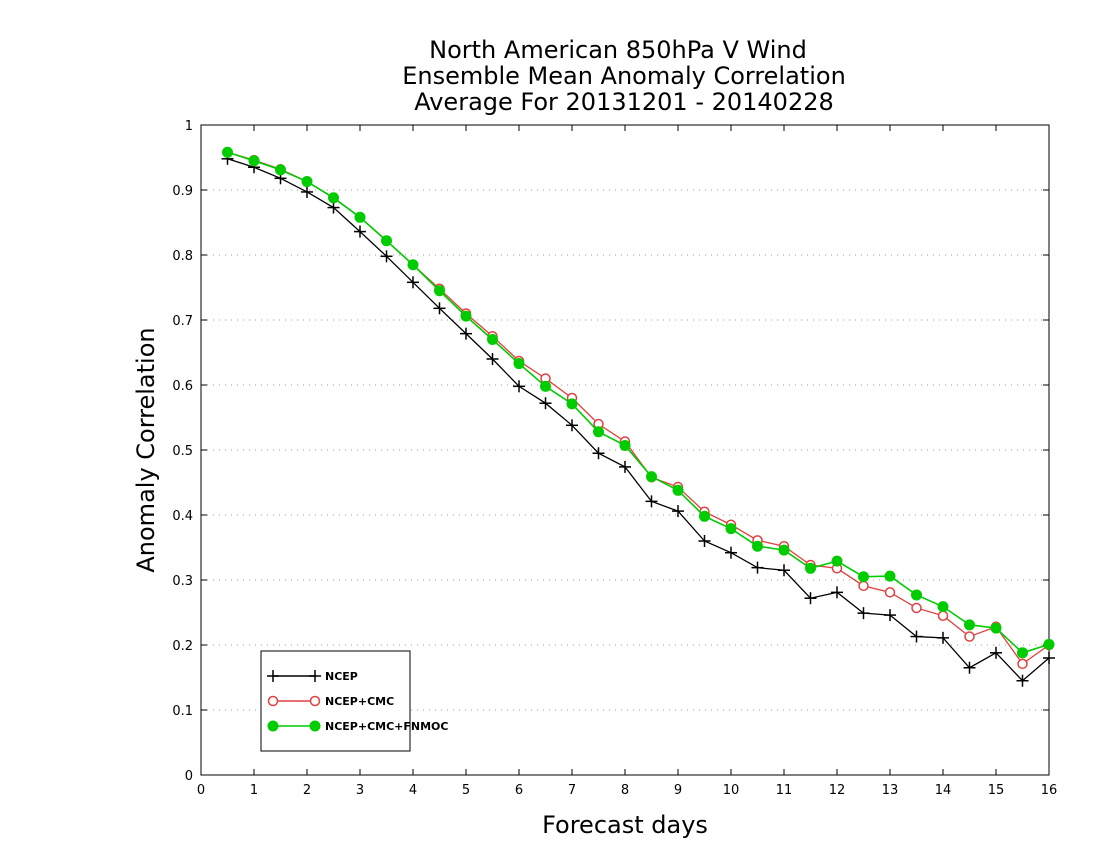 The width and height of the screenshot is (1100, 850). What do you see at coordinates (360, 790) in the screenshot?
I see `x-tick-label: 3` at bounding box center [360, 790].